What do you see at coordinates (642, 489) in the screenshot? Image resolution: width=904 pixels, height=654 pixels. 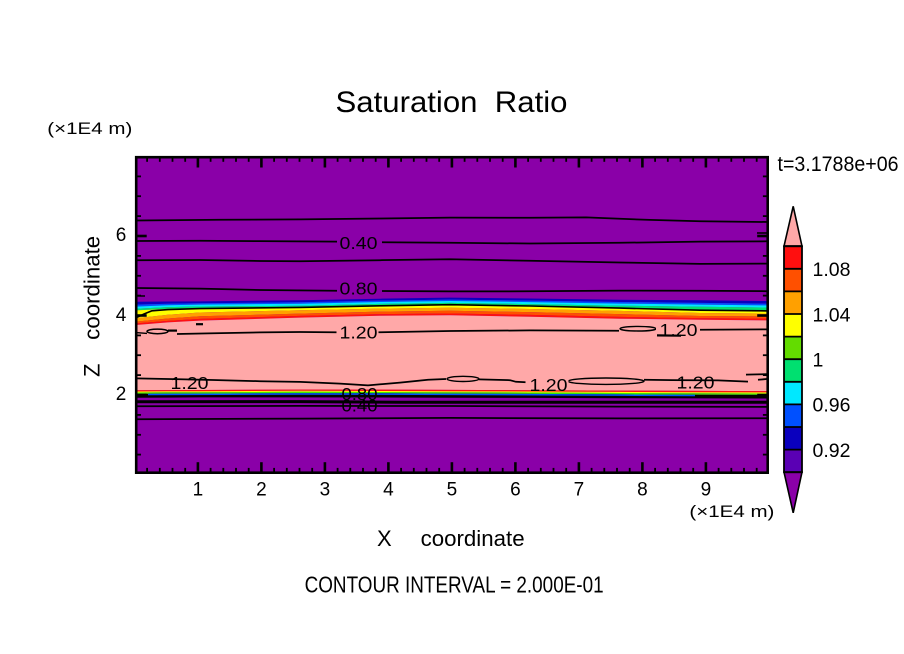 I see `svg-text: 8` at bounding box center [642, 489].